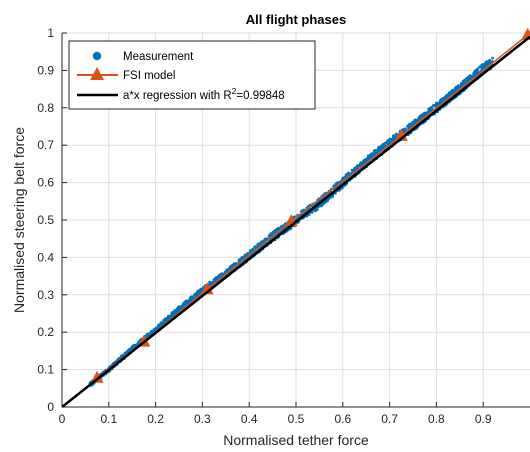 The width and height of the screenshot is (530, 452). What do you see at coordinates (45, 145) in the screenshot?
I see `y-tick-label: 0.7` at bounding box center [45, 145].